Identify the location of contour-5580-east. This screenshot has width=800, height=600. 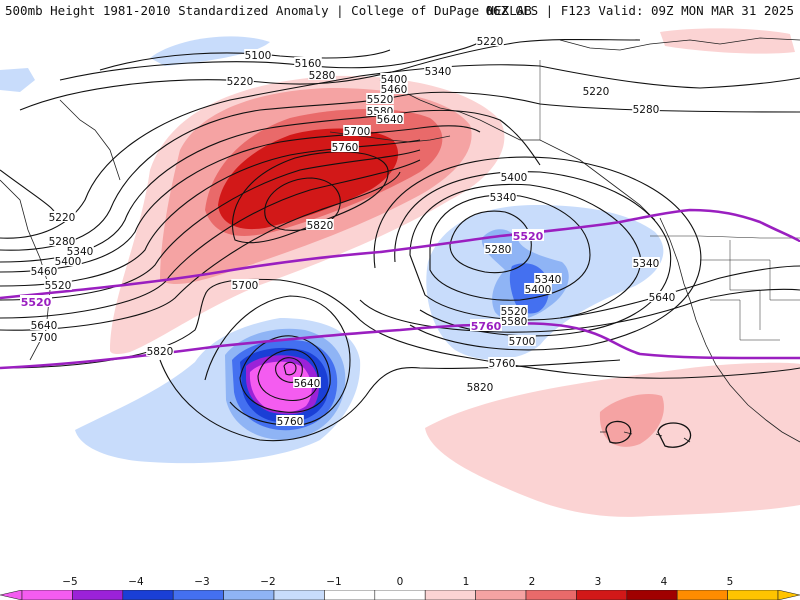
(679, 292).